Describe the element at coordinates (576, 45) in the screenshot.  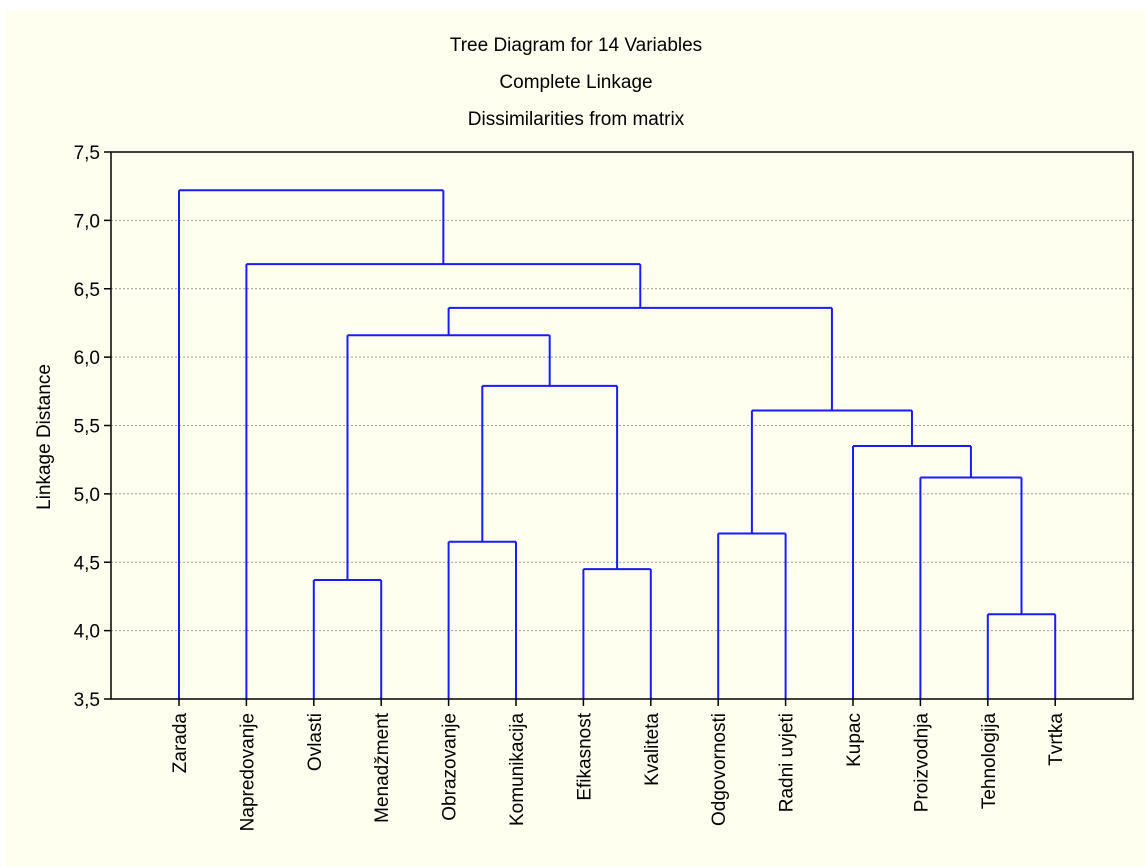
I see `chart-title: Tree Diagram for 14 Variables` at that location.